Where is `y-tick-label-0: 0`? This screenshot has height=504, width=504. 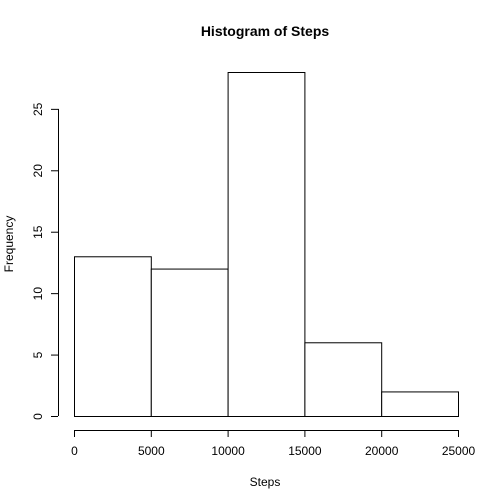
y-tick-label-0: 0 is located at coordinates (38, 416).